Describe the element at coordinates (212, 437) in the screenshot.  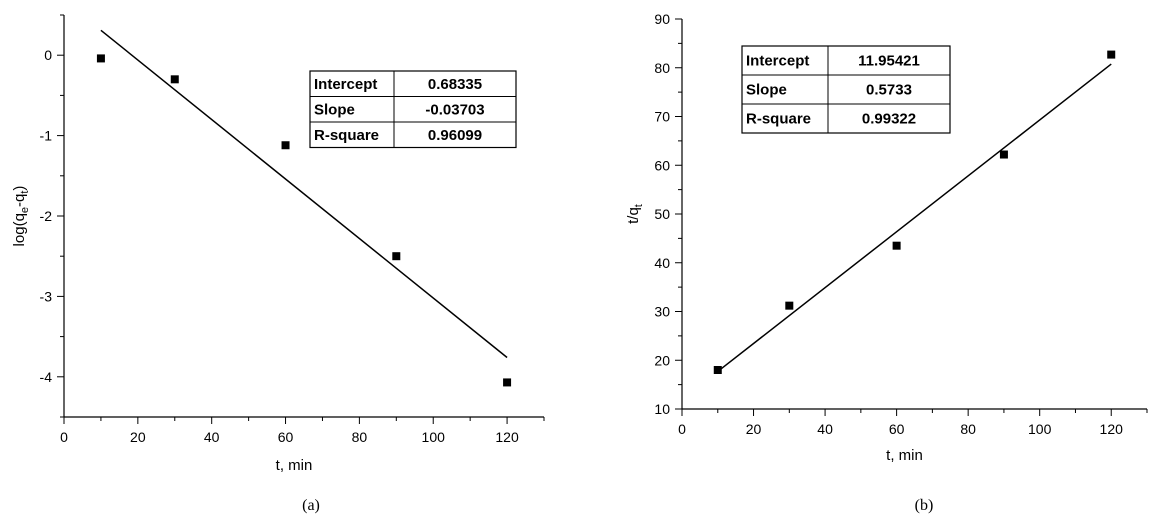
I see `x-tick-label-a: 40` at that location.